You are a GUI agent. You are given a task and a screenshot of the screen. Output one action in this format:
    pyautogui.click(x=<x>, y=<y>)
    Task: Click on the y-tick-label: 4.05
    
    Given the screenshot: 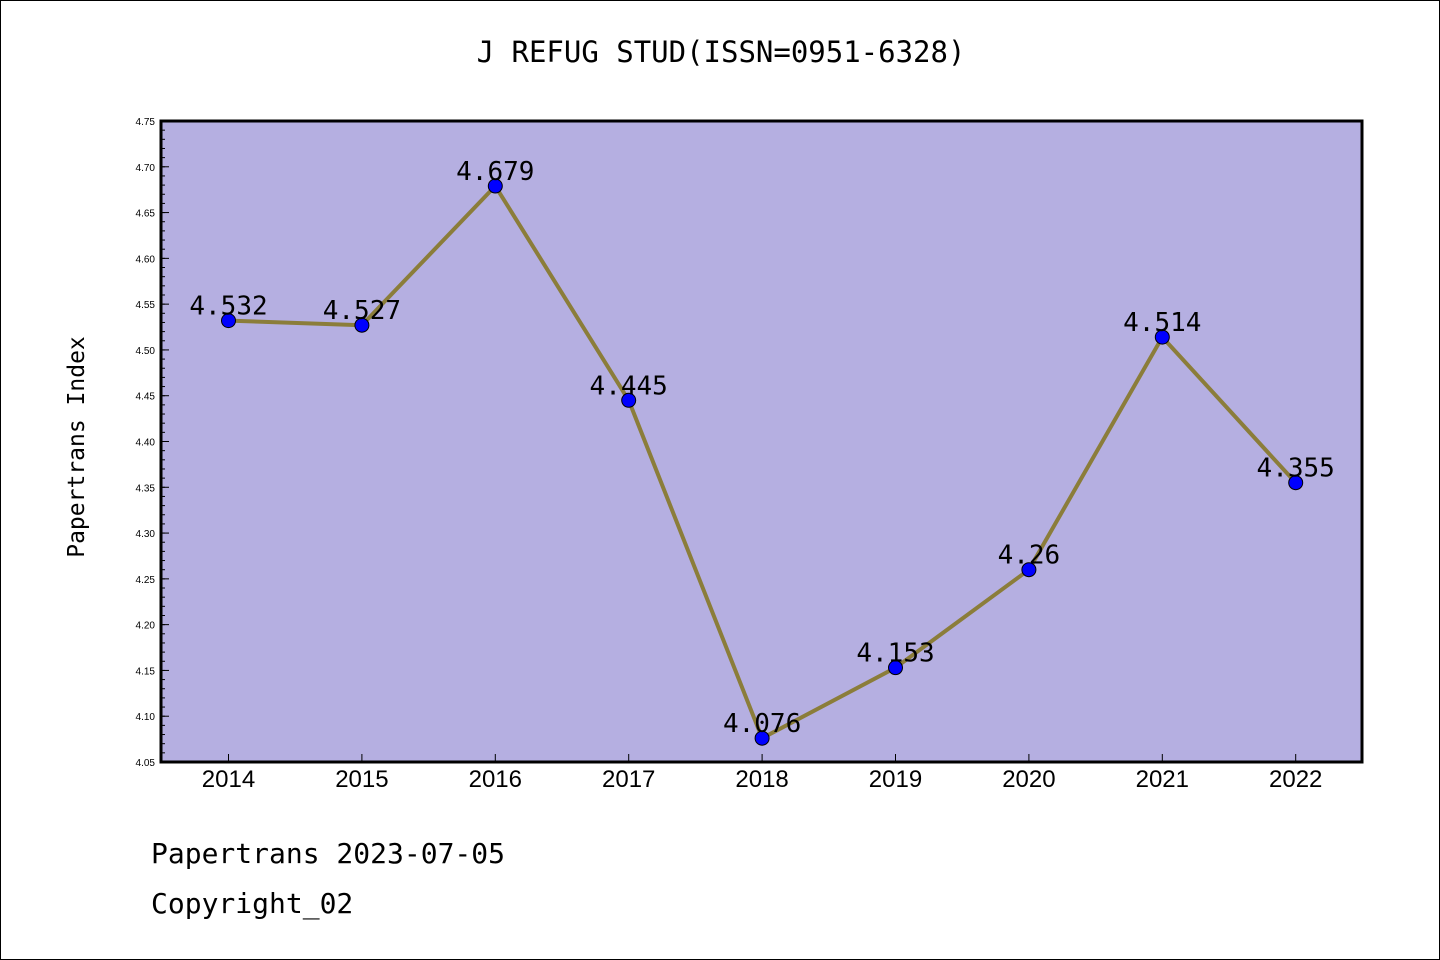 What is the action you would take?
    pyautogui.click(x=146, y=763)
    